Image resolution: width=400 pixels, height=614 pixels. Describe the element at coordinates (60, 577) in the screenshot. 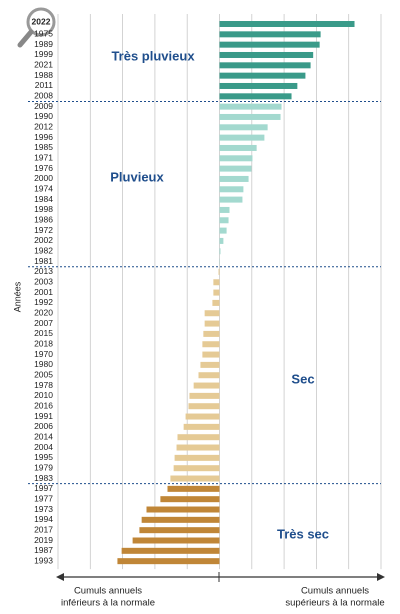

I see `arrow-left` at that location.